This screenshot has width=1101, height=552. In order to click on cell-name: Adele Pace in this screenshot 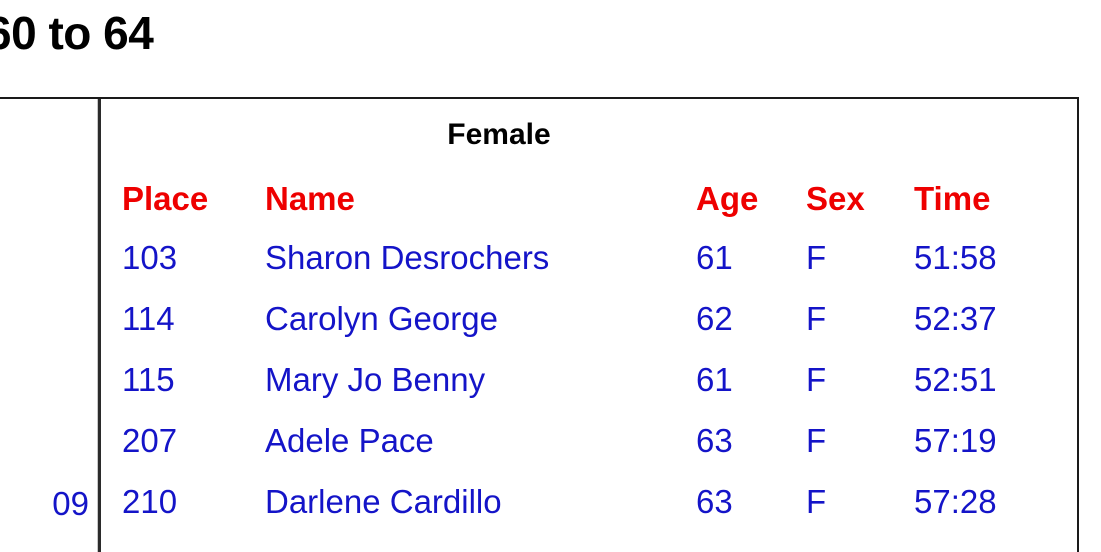, I will do `click(349, 440)`.